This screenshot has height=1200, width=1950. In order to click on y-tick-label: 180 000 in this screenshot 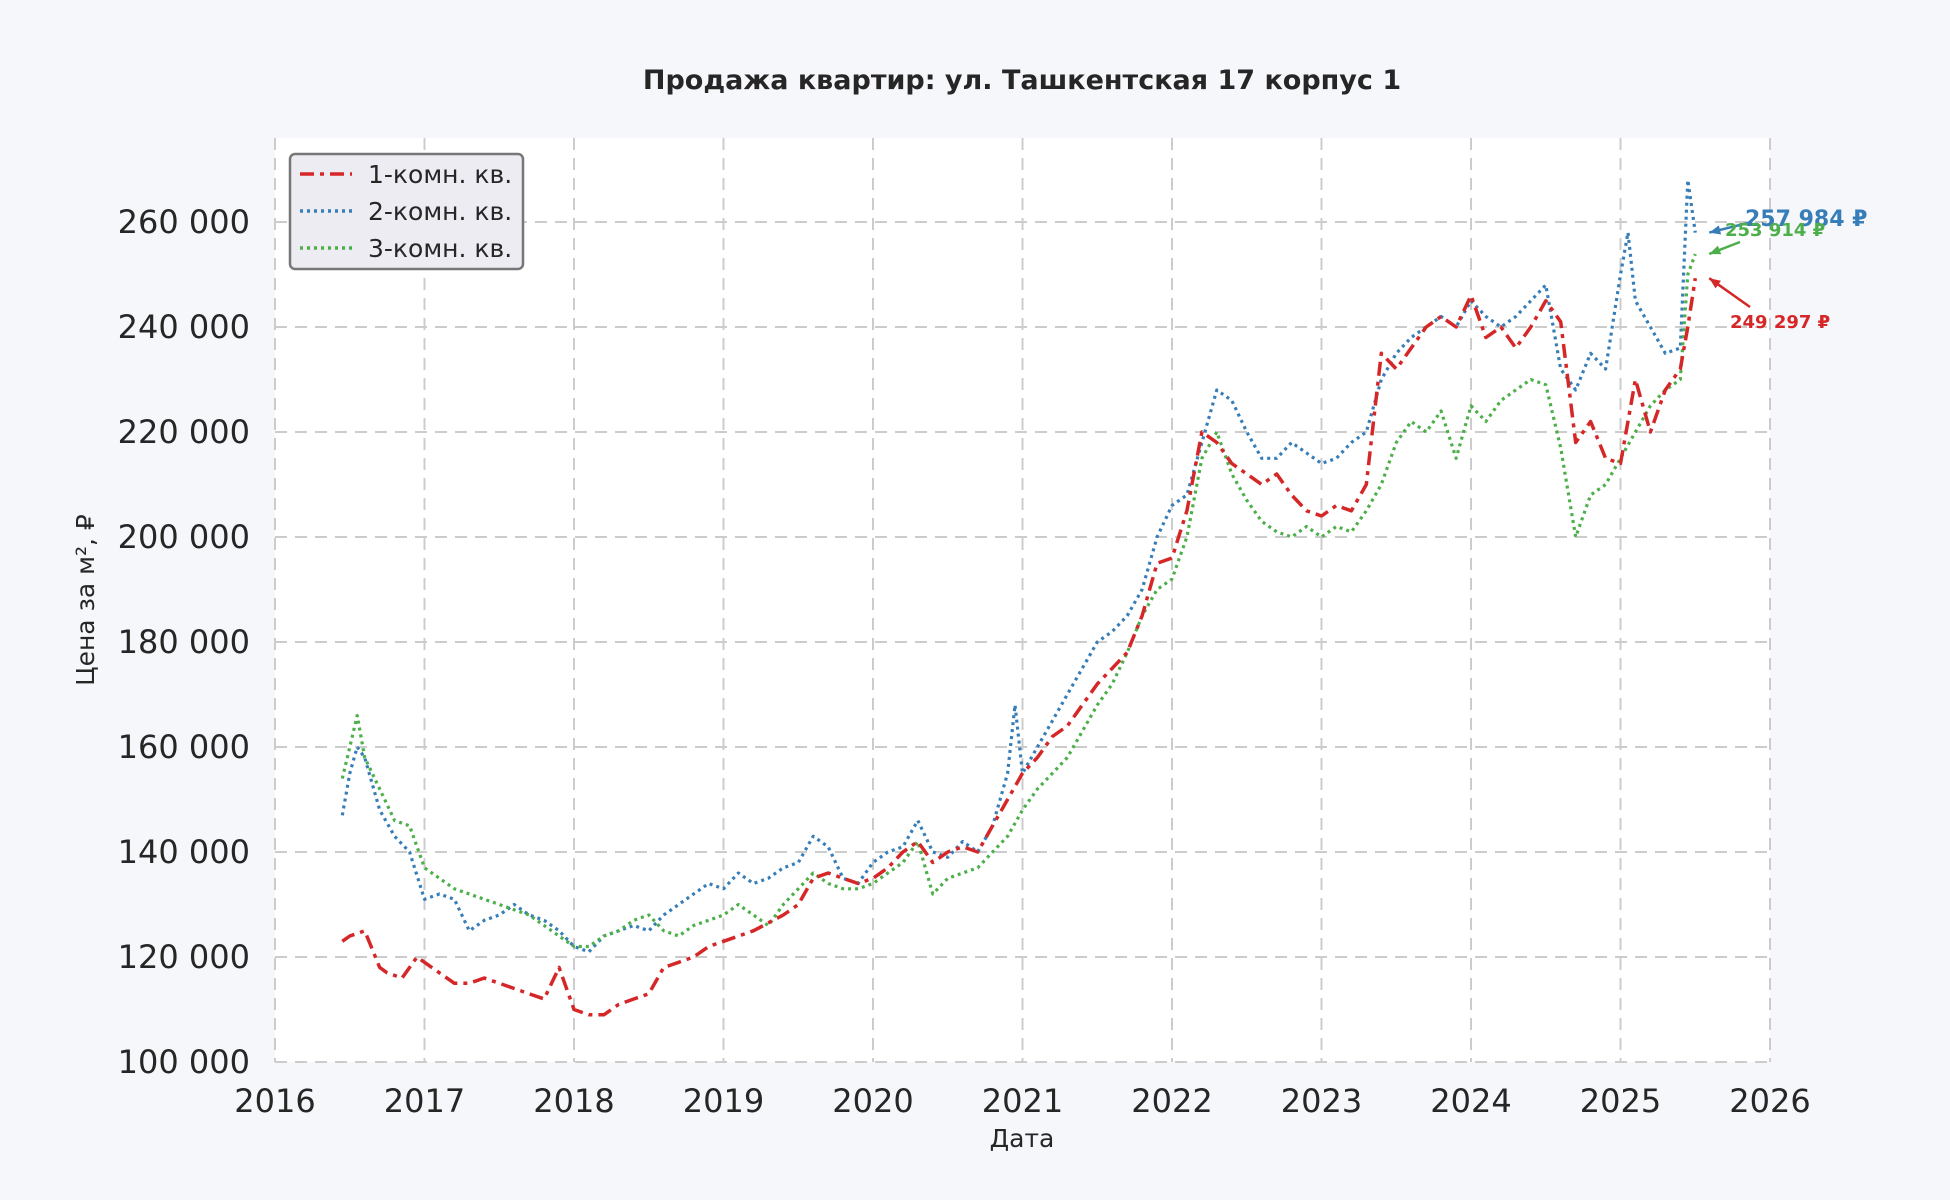, I will do `click(184, 642)`.